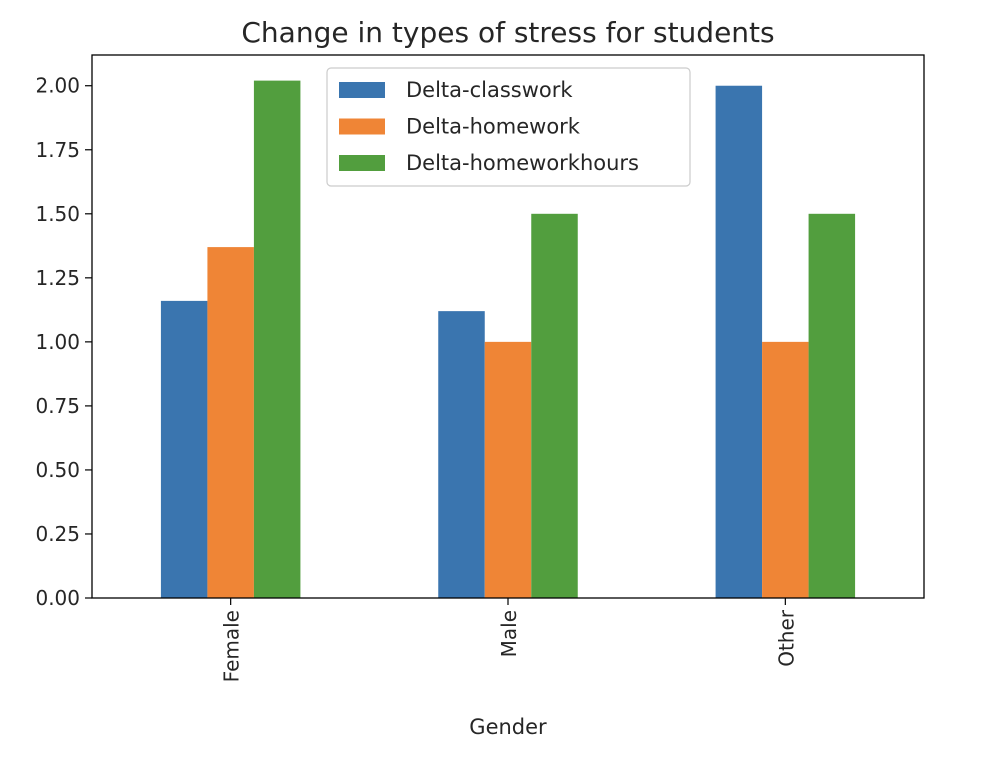  I want to click on bar-delta-homeworkhours-female, so click(277, 339).